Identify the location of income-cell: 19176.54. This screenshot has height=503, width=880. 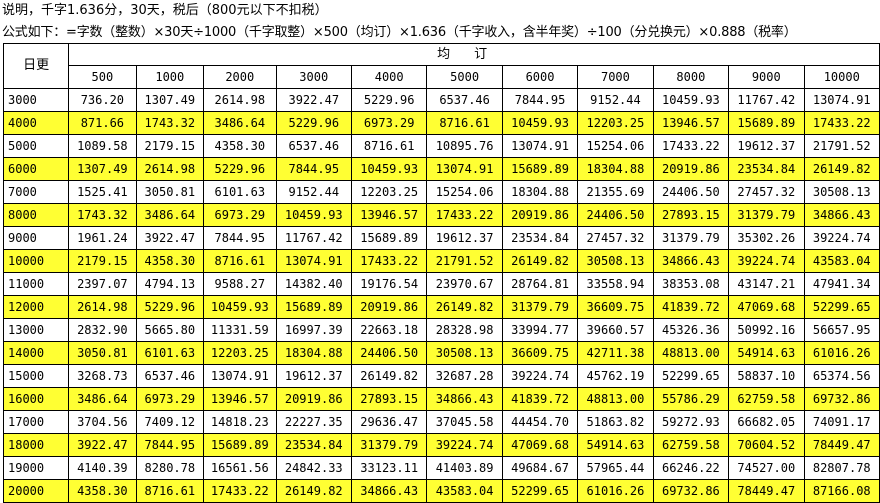
(389, 284).